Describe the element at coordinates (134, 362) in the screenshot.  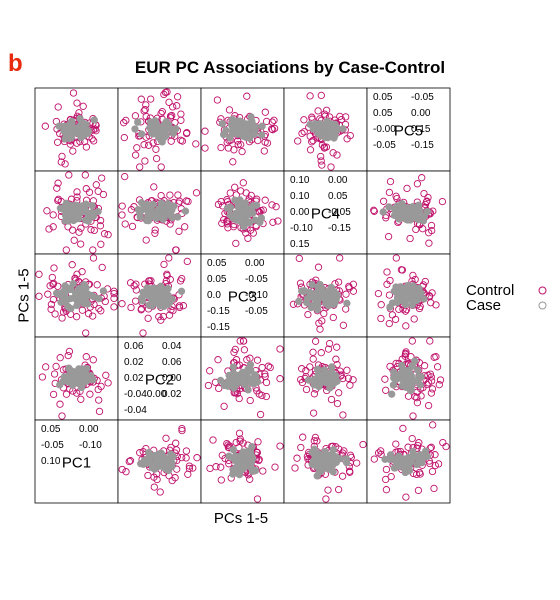
I see `diagonal-tick-label: 0.02` at that location.